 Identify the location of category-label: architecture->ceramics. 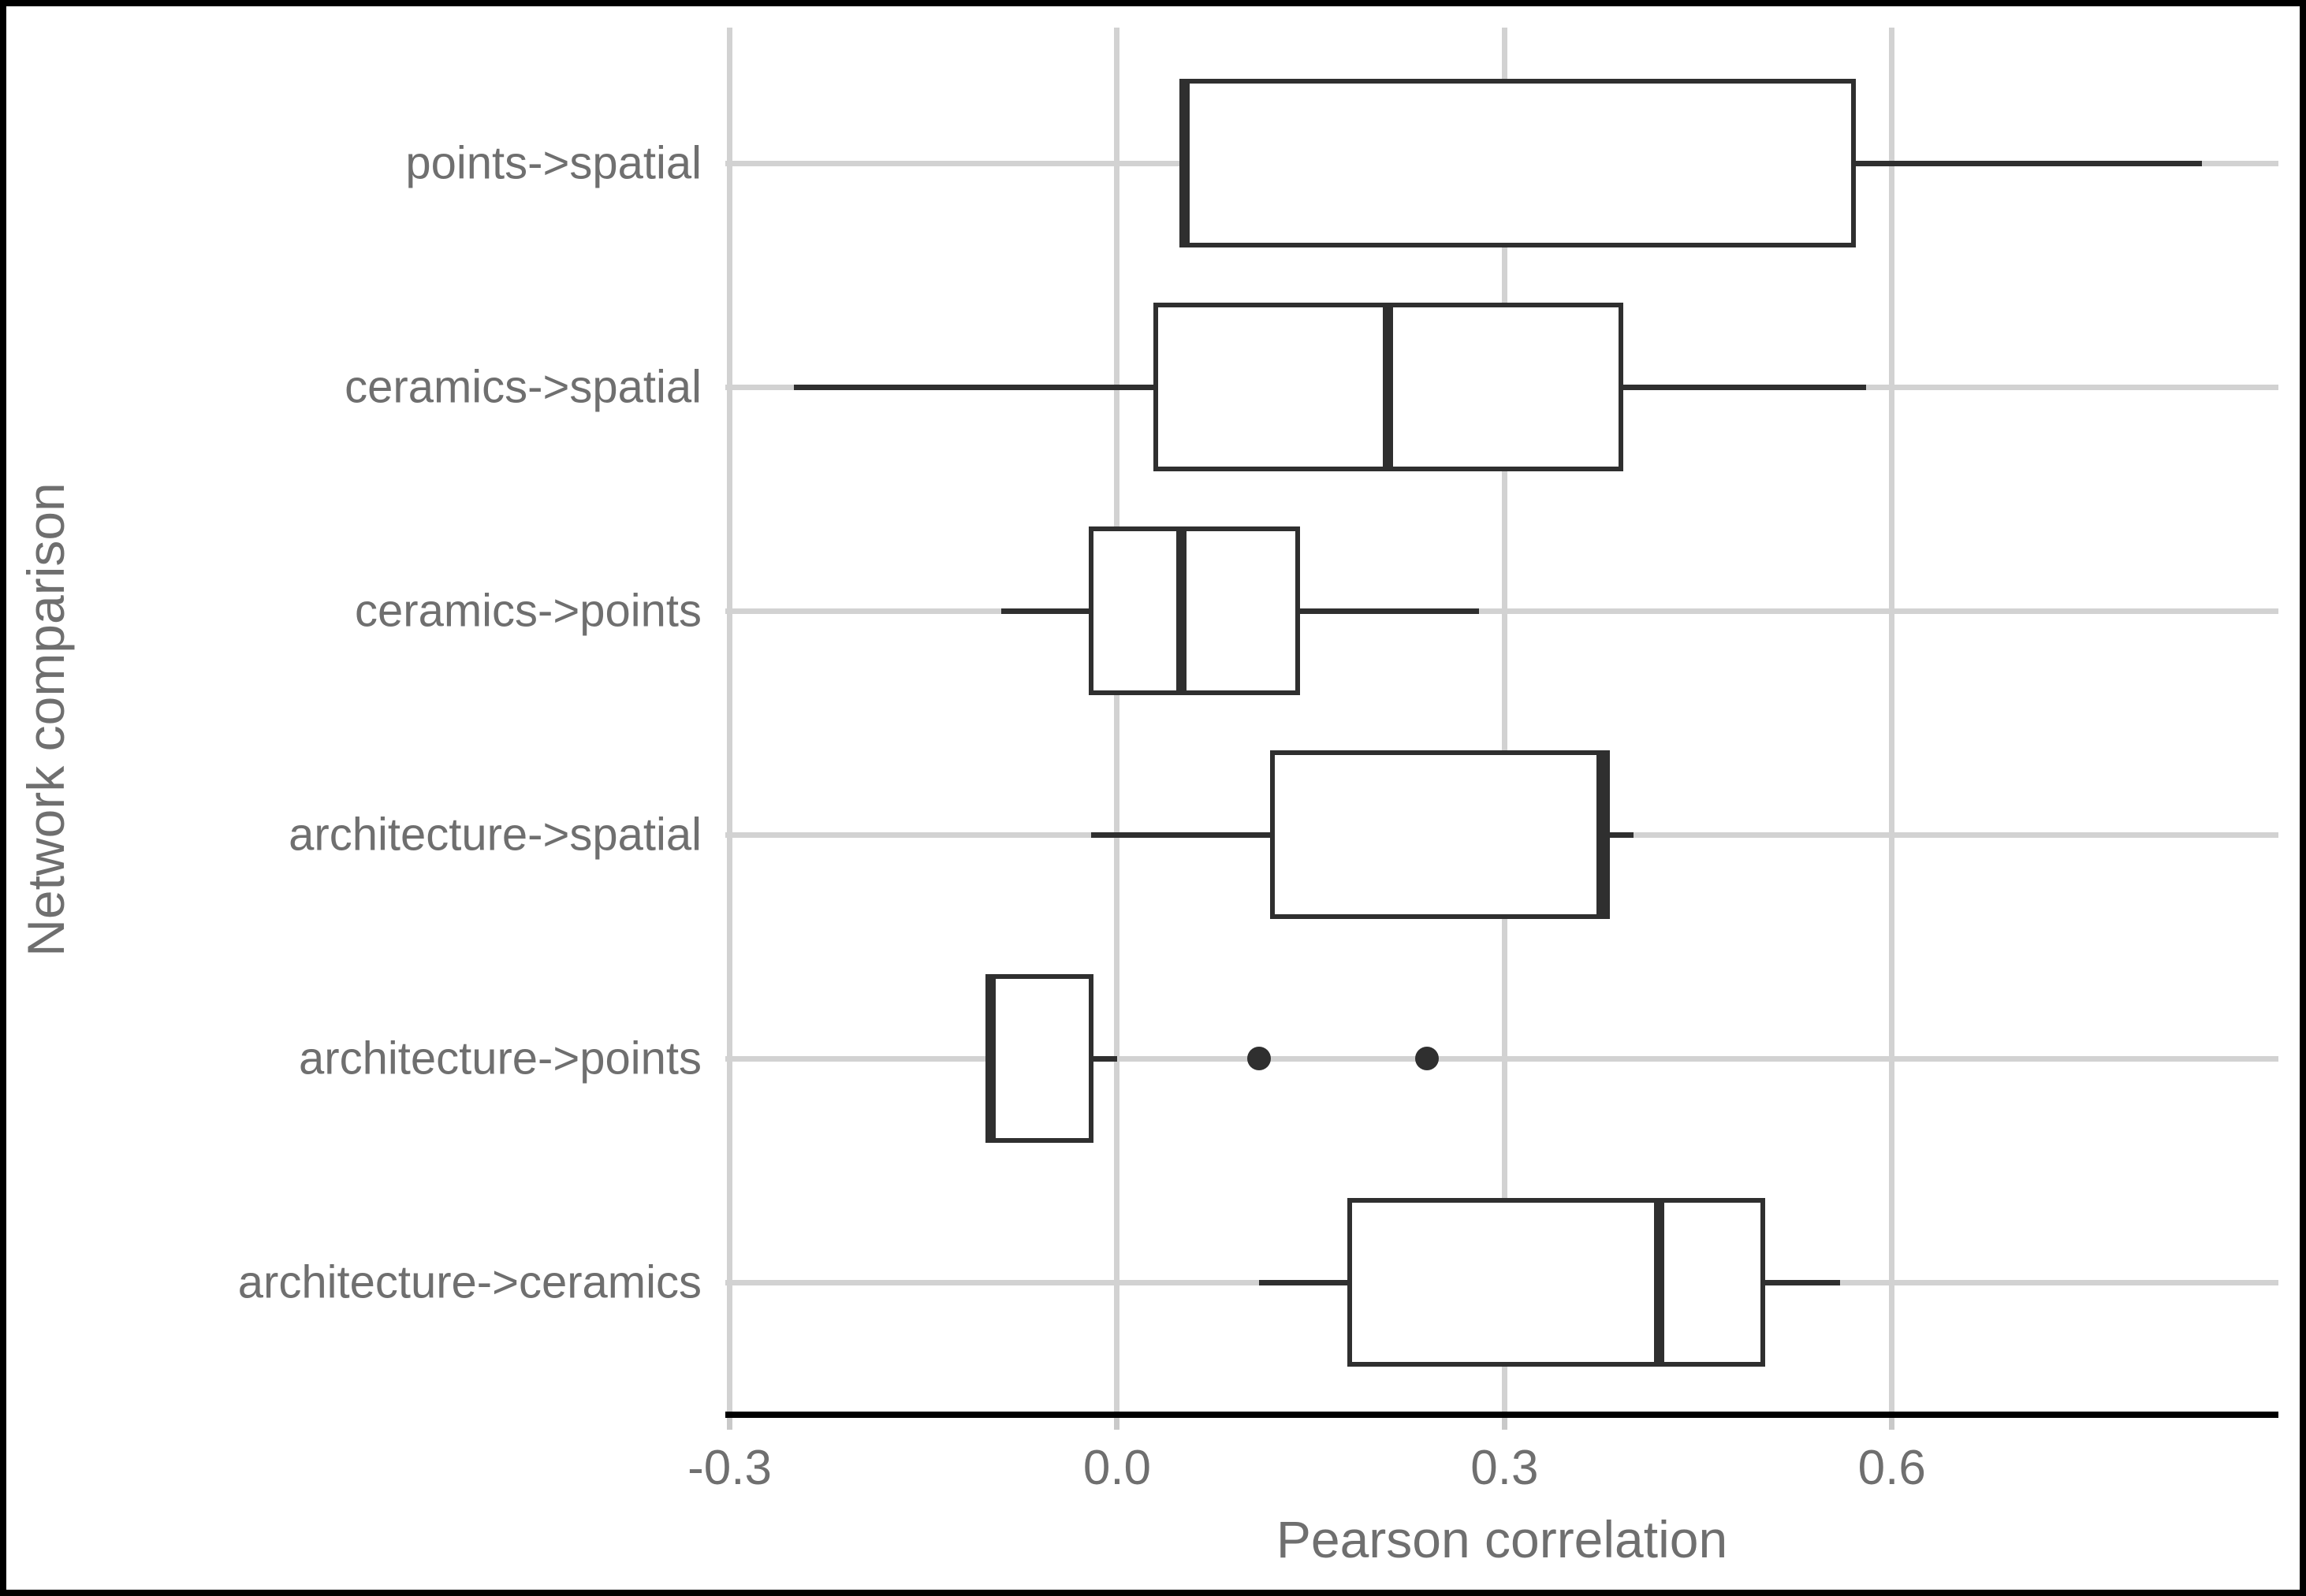
(469, 1282).